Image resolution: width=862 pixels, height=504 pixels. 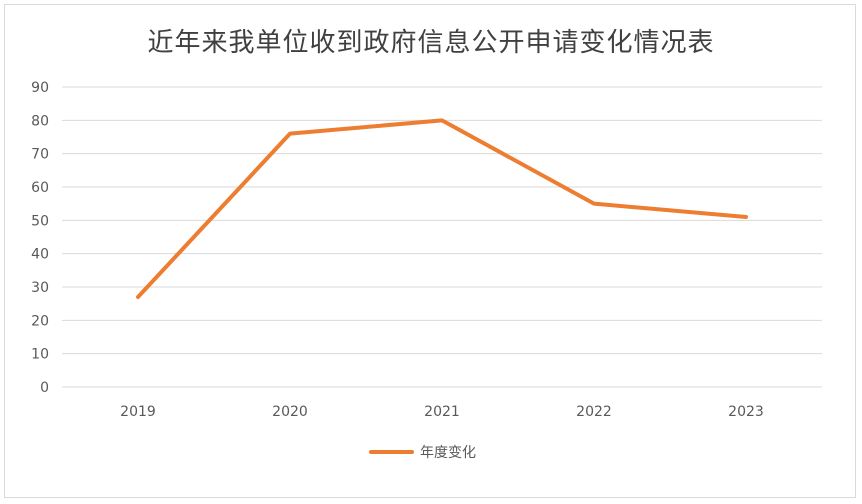 I want to click on chart-title: 近年来我单位收到政府信息公开申请变化情况表, so click(x=431, y=43).